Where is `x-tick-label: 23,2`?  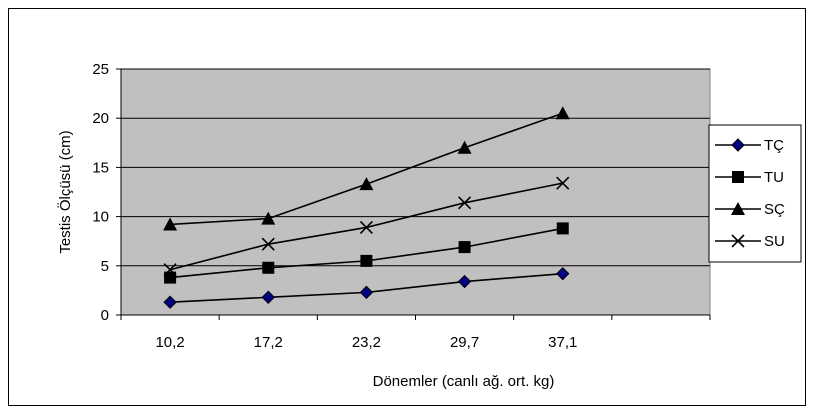 x-tick-label: 23,2 is located at coordinates (366, 342).